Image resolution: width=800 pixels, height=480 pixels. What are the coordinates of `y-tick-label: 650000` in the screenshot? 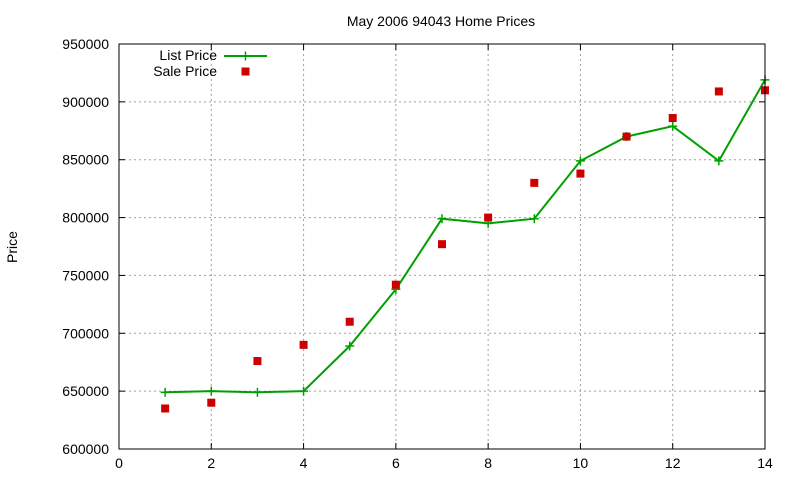 It's located at (85, 391).